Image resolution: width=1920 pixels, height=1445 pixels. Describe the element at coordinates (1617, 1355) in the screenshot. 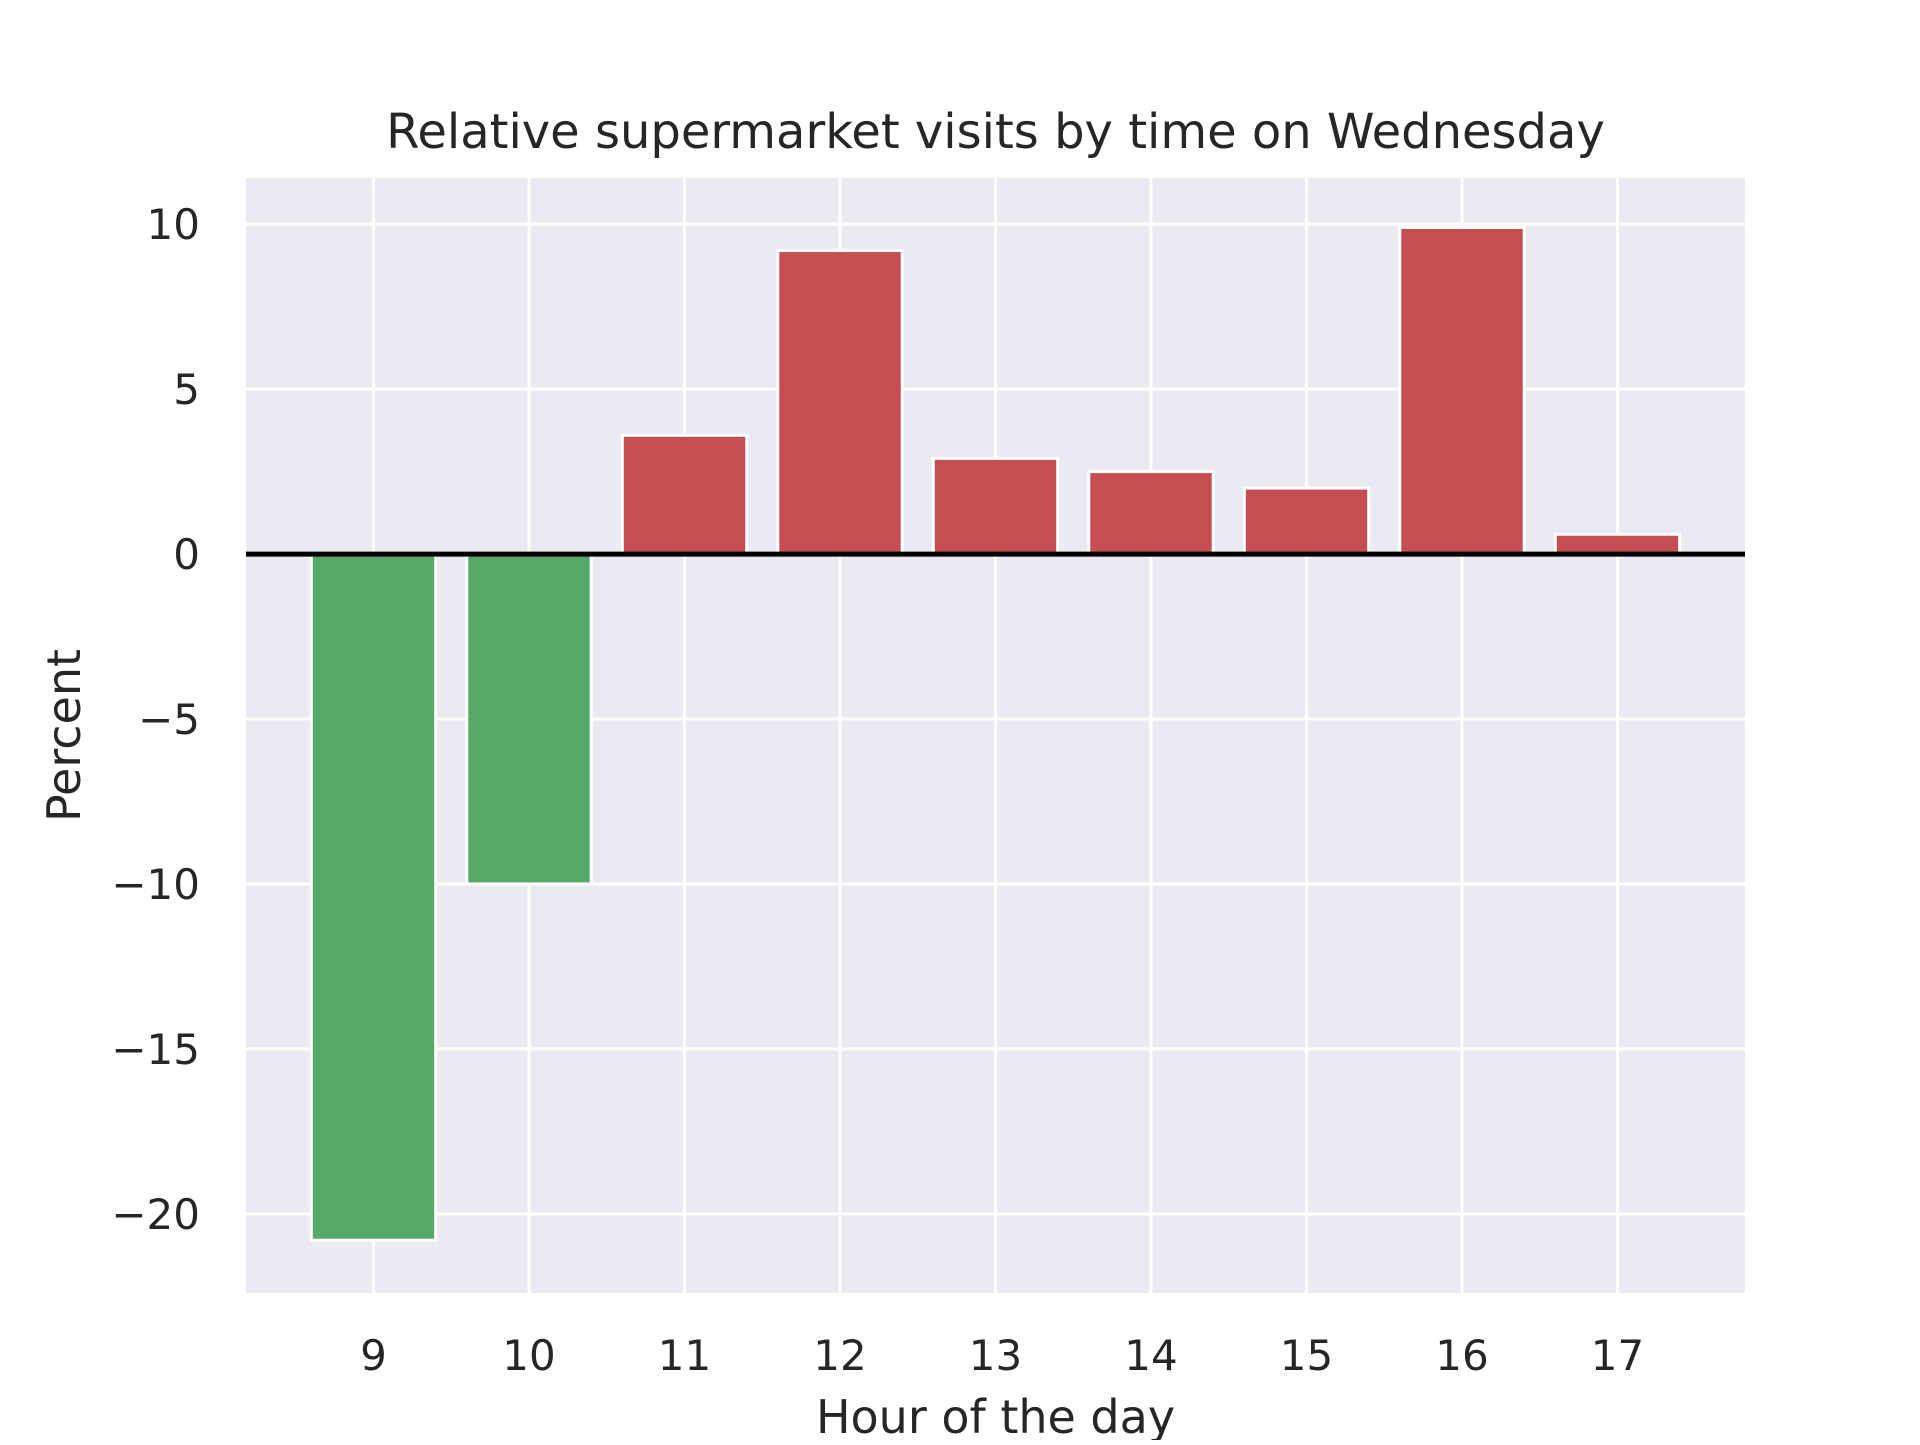

I see `x-tick-label: 17` at that location.